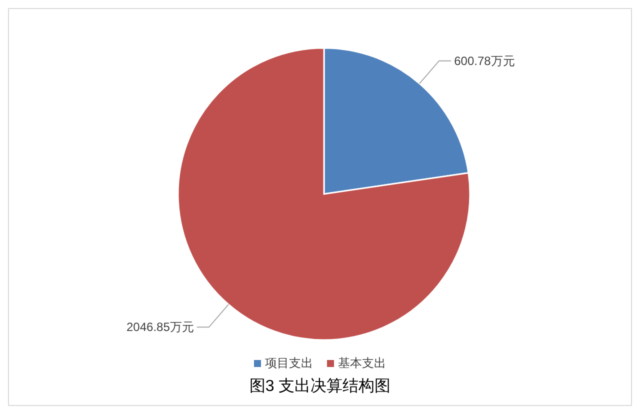 This screenshot has height=414, width=640. I want to click on data-label: 2046.85万元, so click(160, 327).